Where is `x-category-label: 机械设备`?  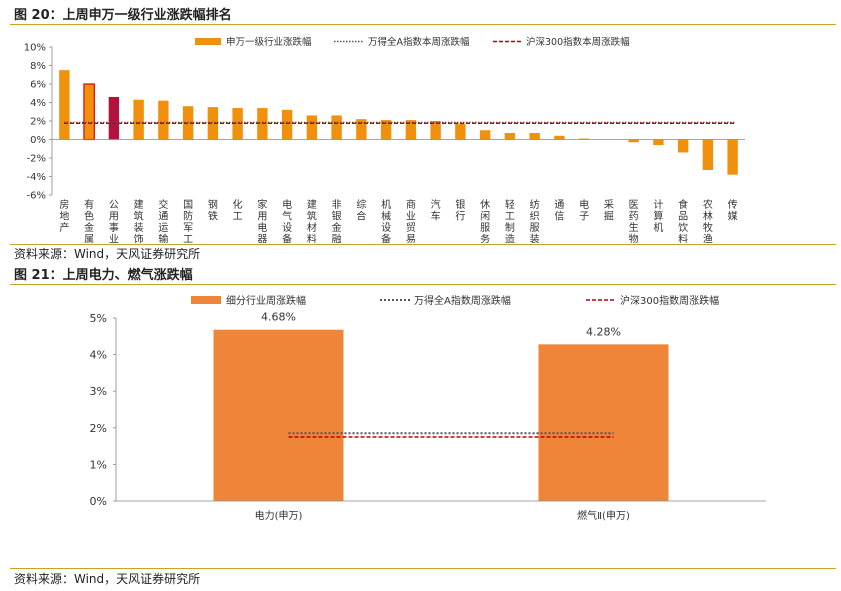 x-category-label: 机械设备 is located at coordinates (386, 220).